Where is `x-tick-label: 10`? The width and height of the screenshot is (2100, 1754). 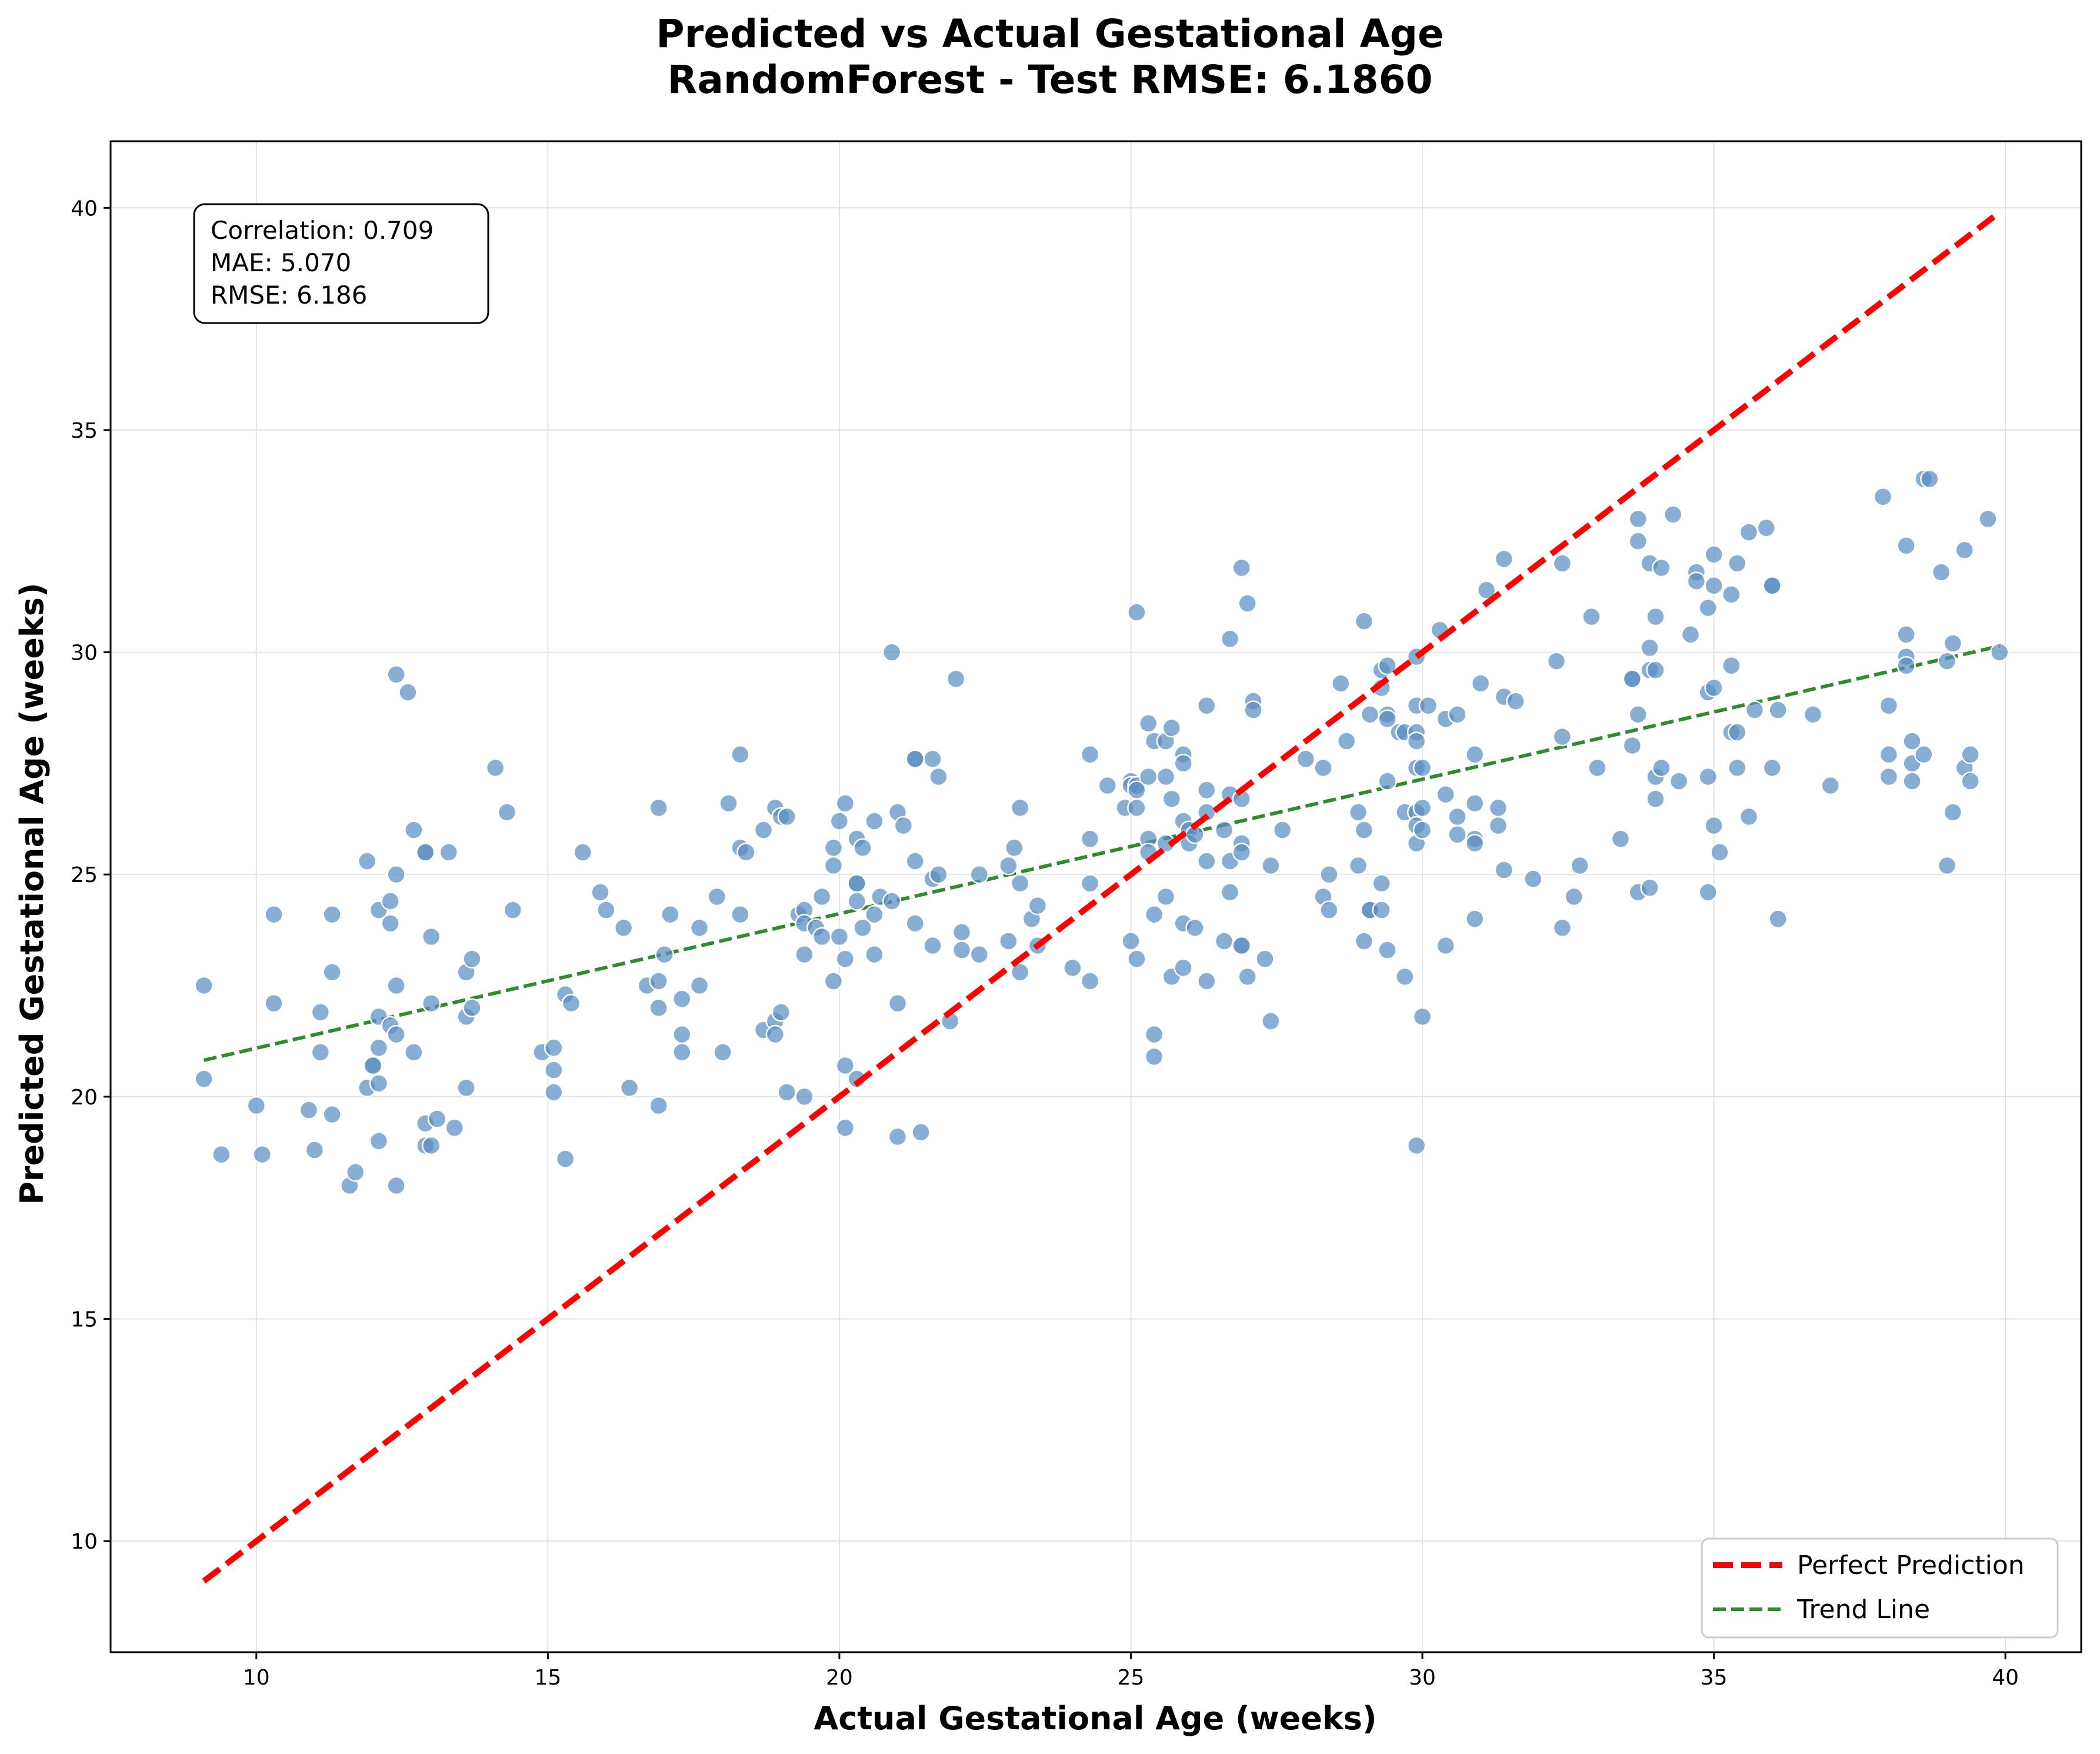
x-tick-label: 10 is located at coordinates (256, 1678).